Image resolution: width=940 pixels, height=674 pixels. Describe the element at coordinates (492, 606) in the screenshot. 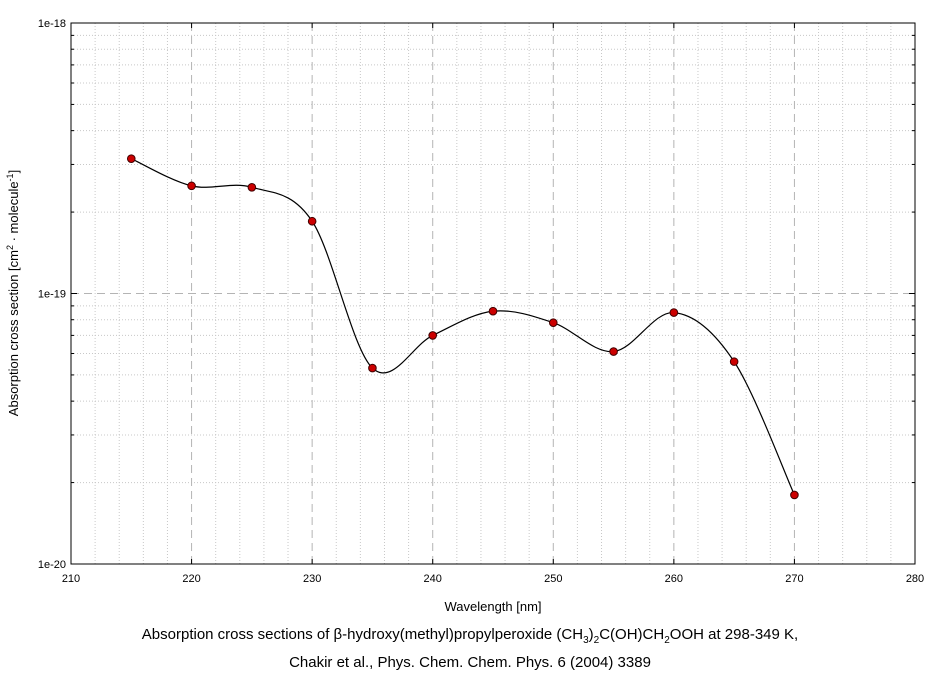

I see `x-axis-label: Wavelength [nm]` at that location.